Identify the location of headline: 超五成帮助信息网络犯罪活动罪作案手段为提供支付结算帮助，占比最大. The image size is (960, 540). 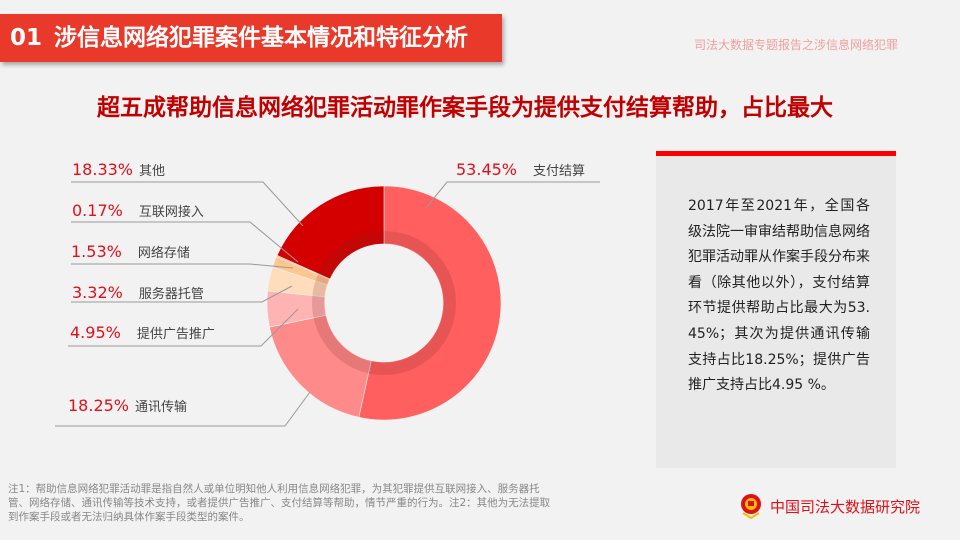
(465, 108).